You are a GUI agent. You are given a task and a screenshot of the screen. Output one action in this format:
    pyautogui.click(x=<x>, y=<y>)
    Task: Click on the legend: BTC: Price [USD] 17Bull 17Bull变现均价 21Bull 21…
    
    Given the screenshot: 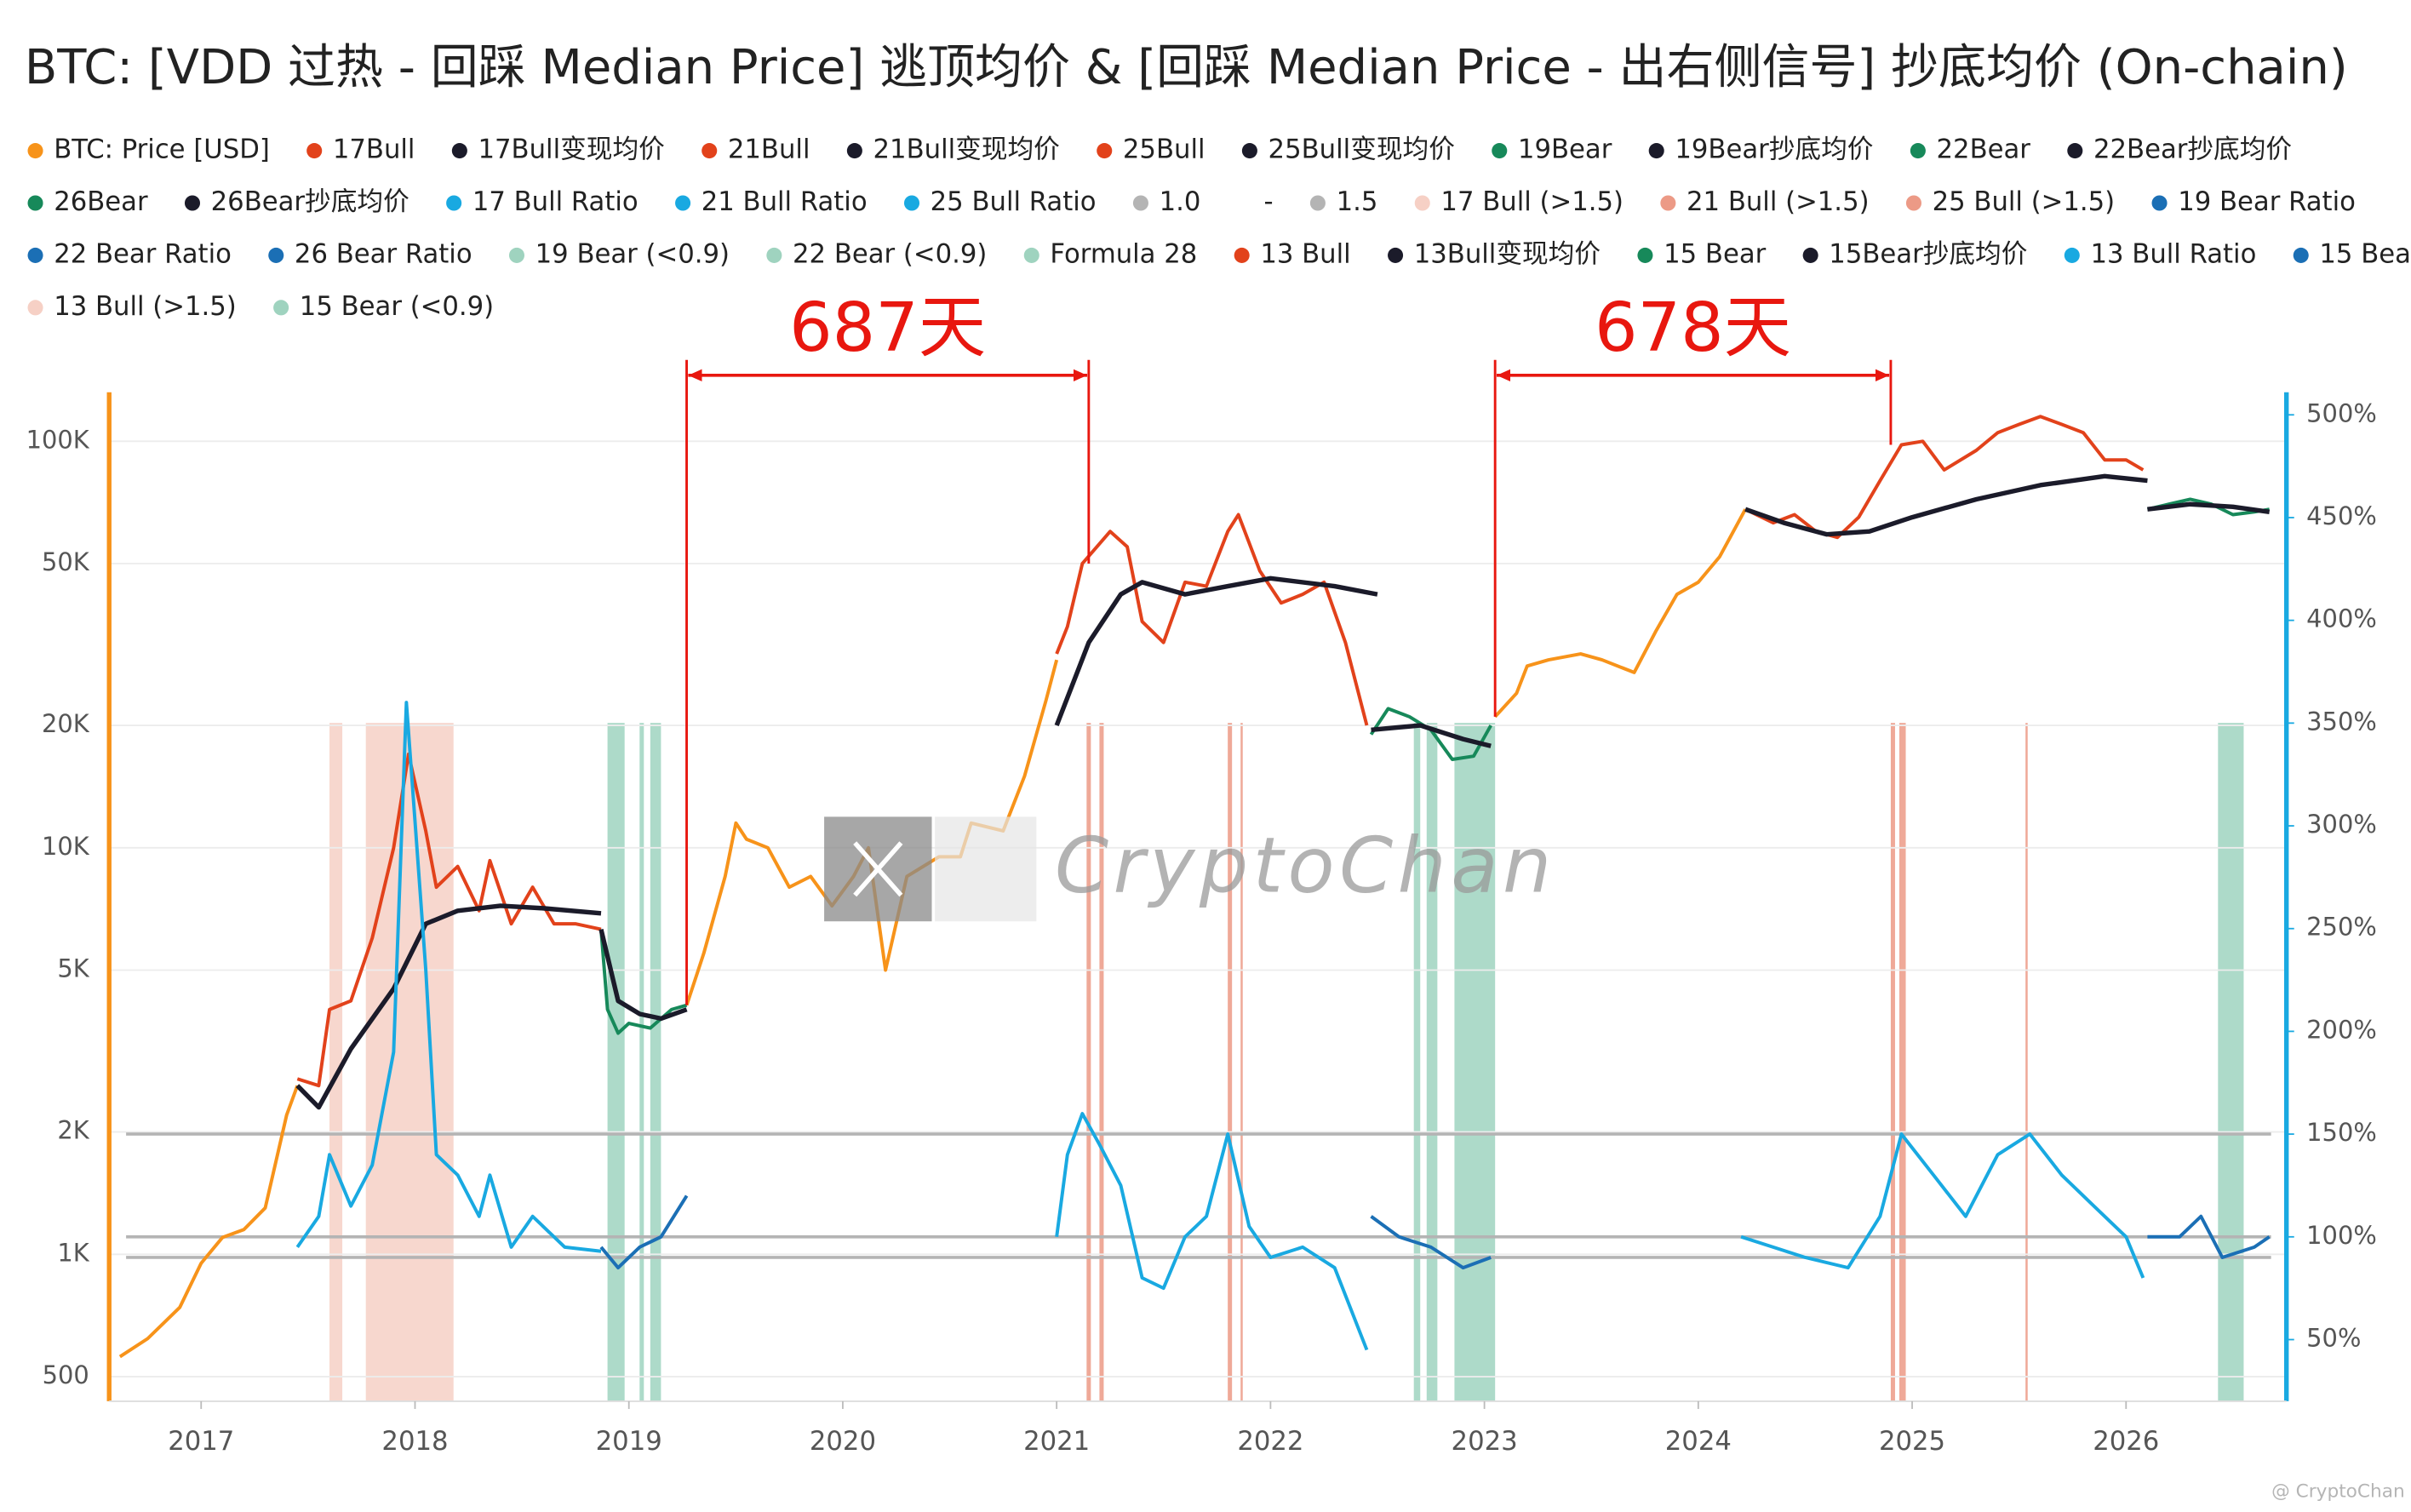 What is the action you would take?
    pyautogui.click(x=1219, y=228)
    